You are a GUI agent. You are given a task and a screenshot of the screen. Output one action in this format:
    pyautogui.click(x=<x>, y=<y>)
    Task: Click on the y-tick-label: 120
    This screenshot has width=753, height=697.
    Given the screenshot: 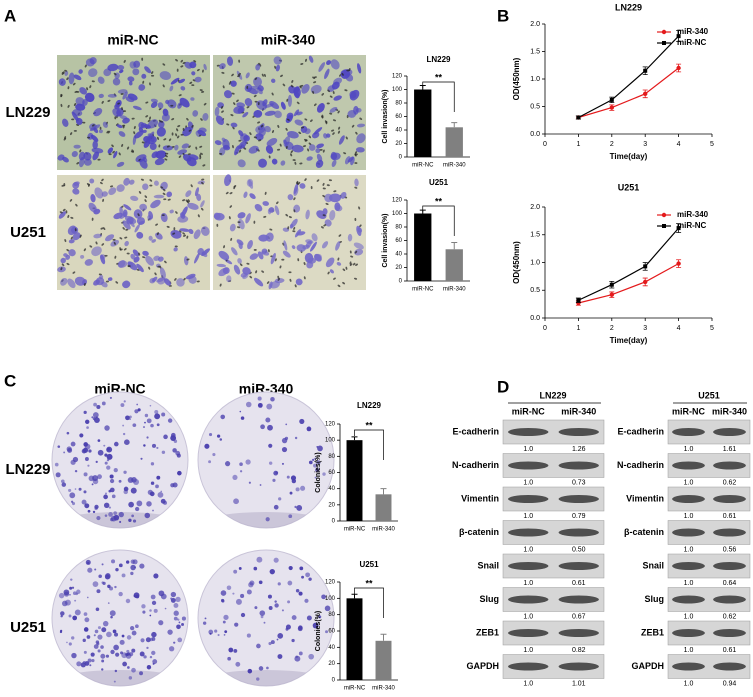 What is the action you would take?
    pyautogui.click(x=397, y=77)
    